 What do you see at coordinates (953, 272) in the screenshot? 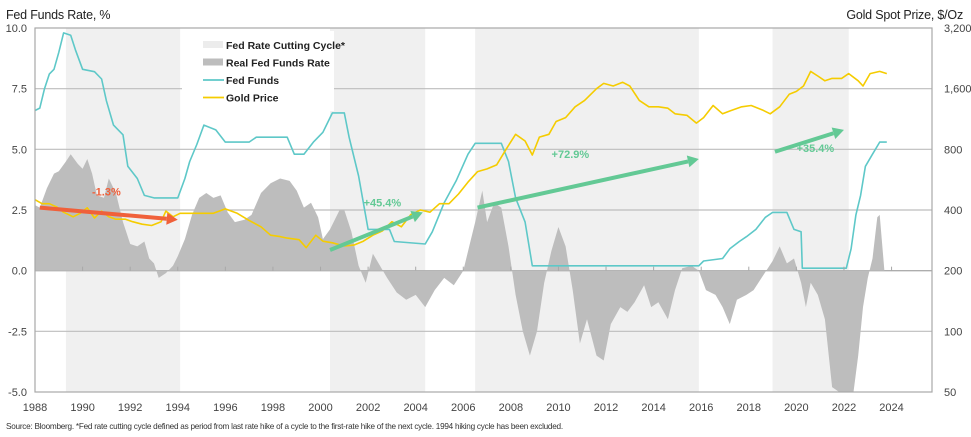
I see `y-right-tick-label: 200` at bounding box center [953, 272].